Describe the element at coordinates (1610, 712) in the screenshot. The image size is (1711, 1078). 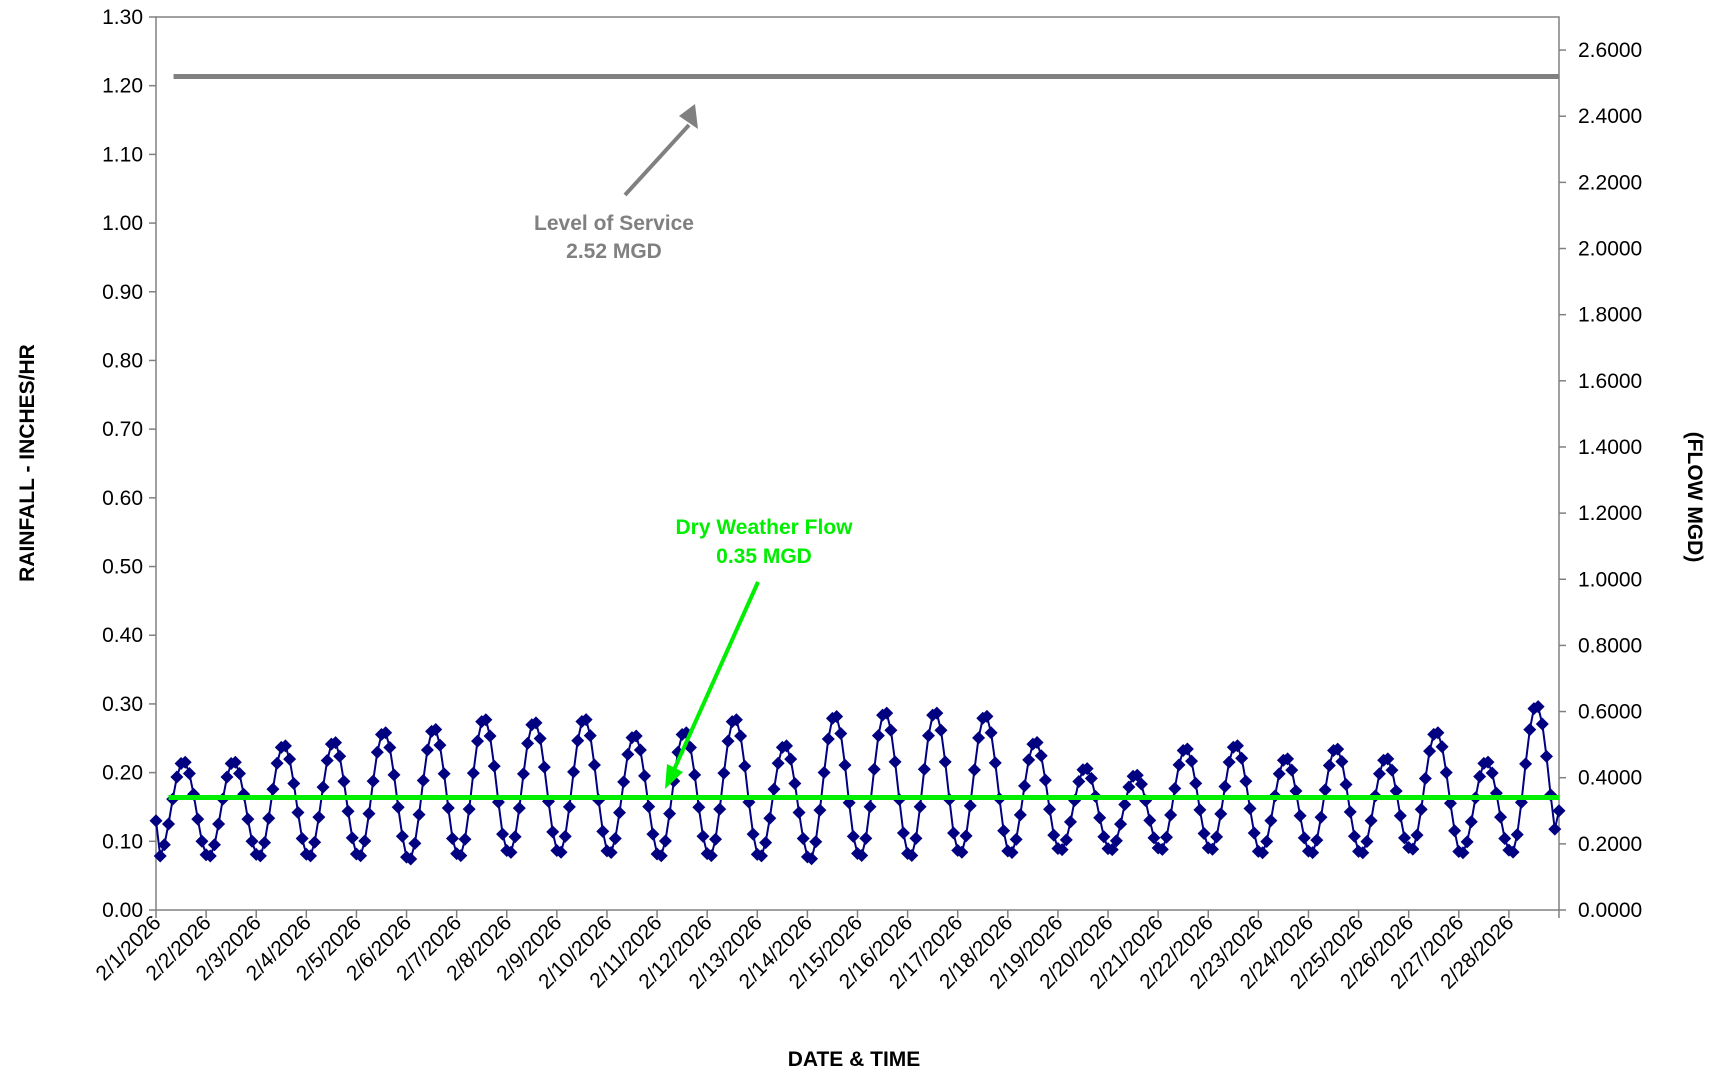
I see `right-tick-label: 0.6000` at that location.